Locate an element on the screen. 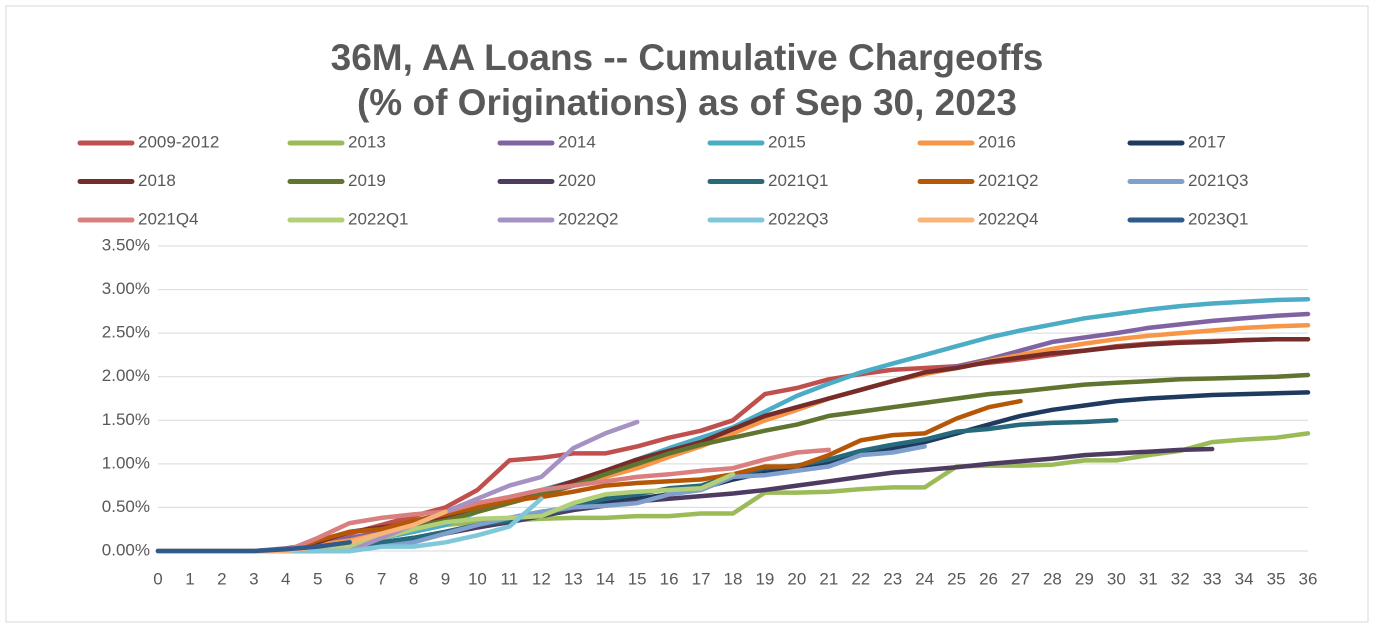 Image resolution: width=1374 pixels, height=628 pixels. x-tick-label: 0 is located at coordinates (157, 578).